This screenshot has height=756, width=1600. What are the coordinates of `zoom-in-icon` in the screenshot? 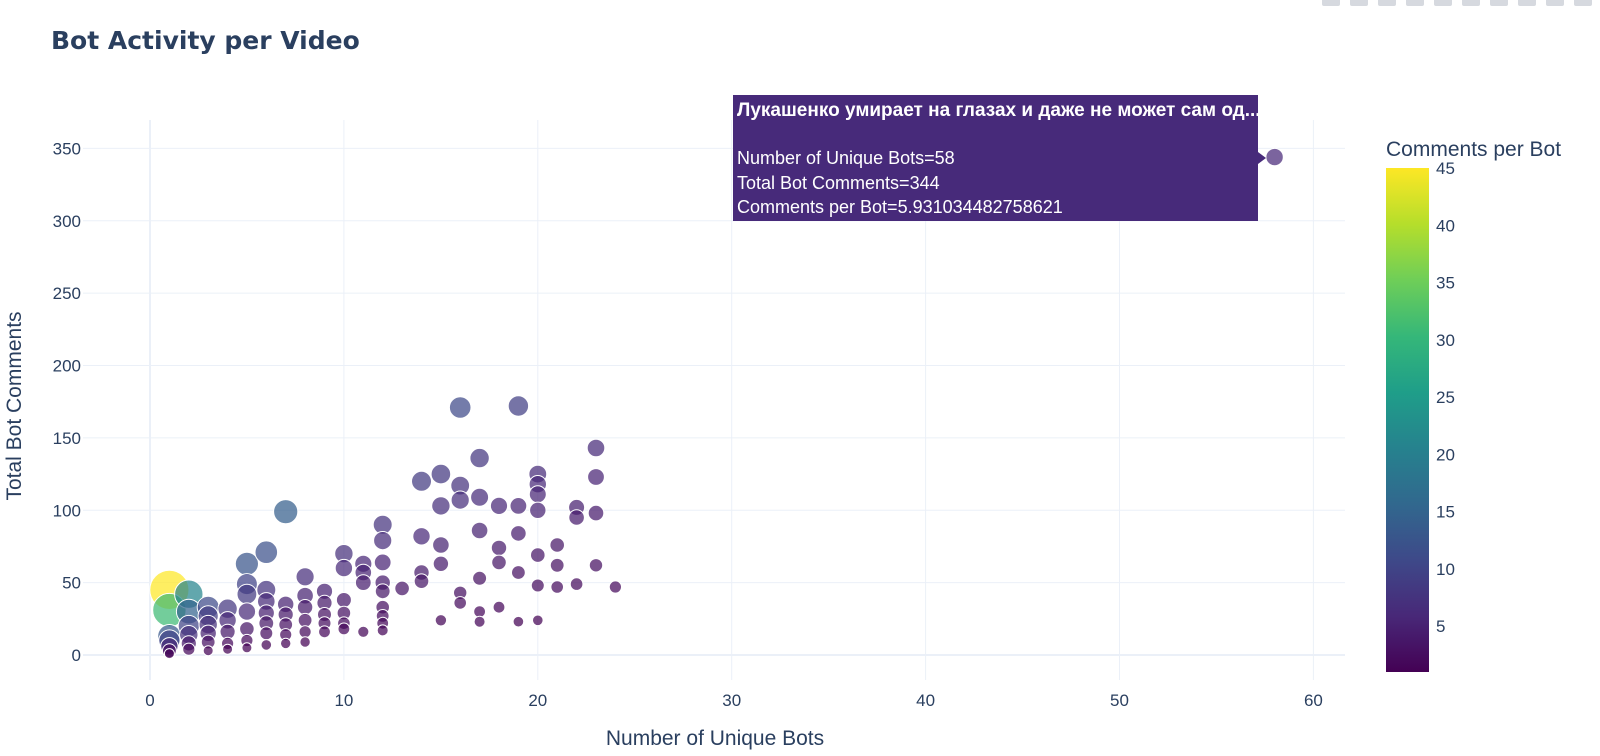 It's located at (1471, 3).